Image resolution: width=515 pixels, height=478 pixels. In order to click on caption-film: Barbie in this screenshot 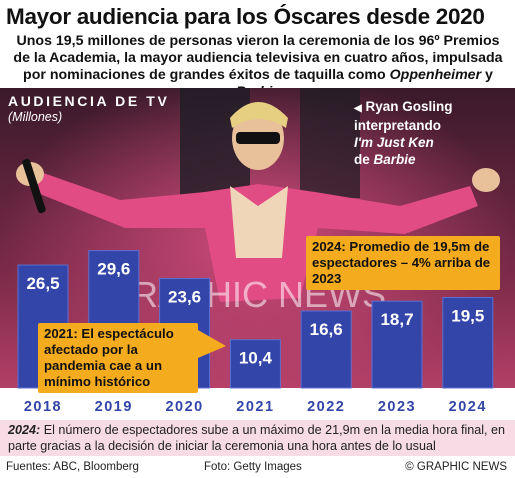, I will do `click(394, 159)`.